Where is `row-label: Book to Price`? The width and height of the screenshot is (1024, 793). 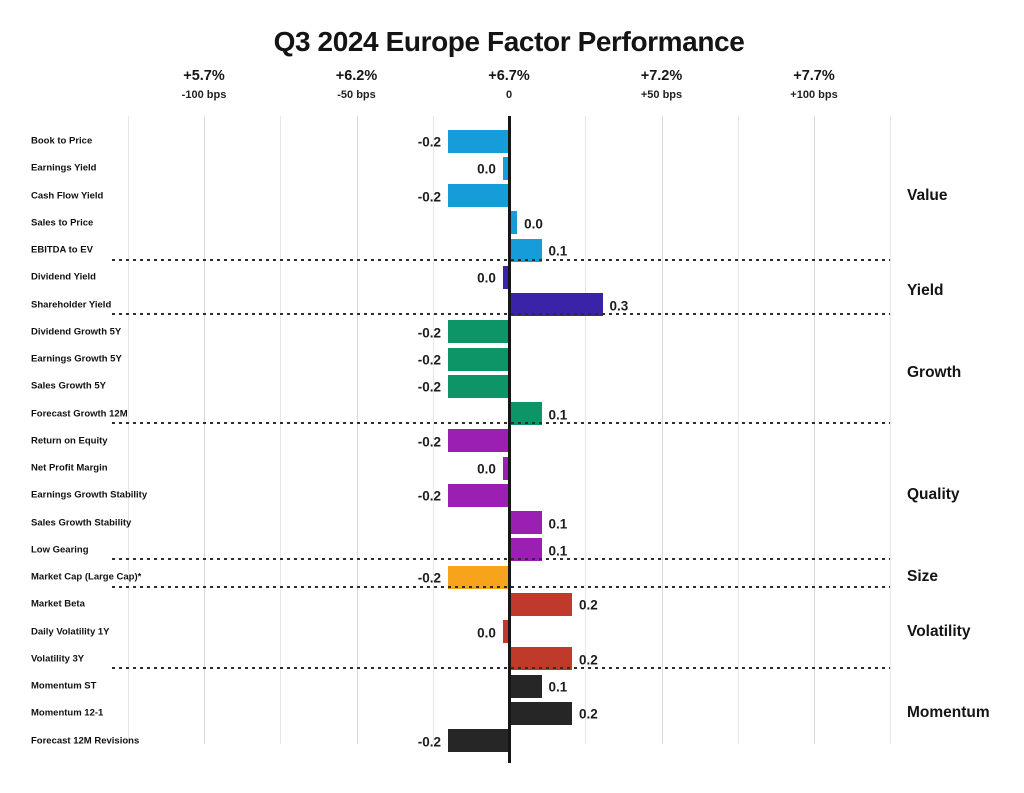 row-label: Book to Price is located at coordinates (62, 141).